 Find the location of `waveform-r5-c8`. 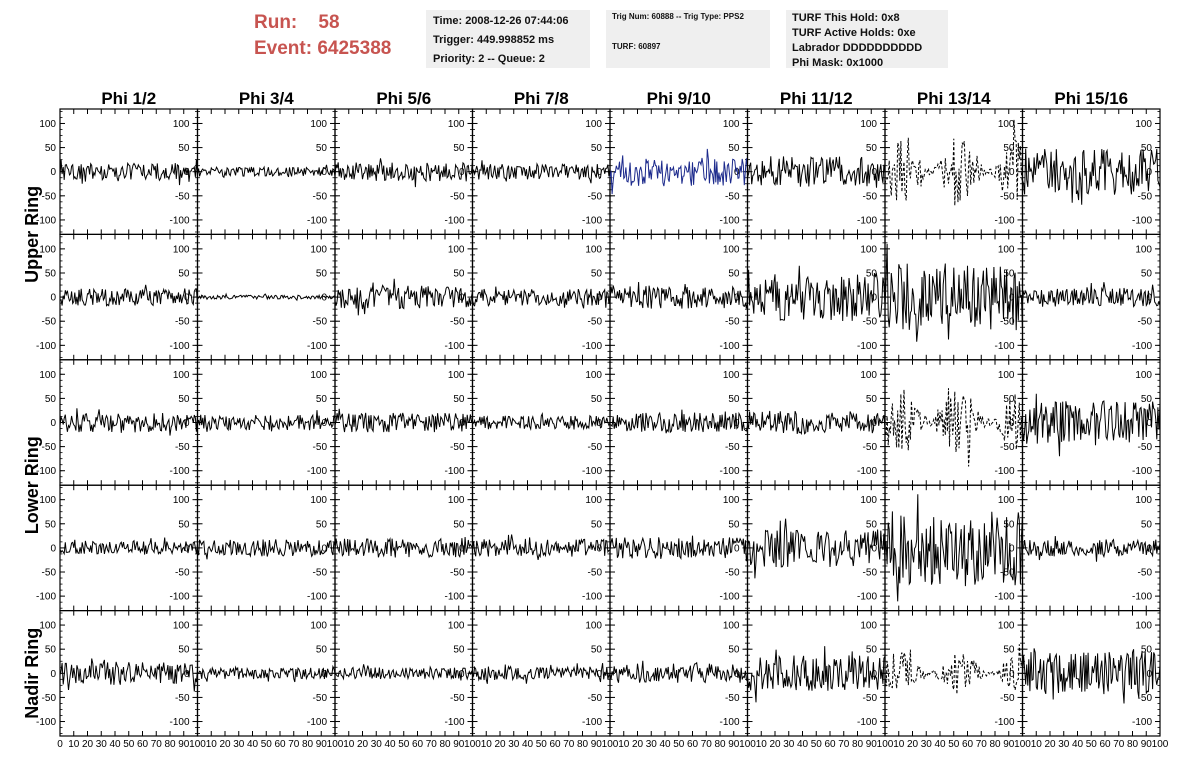

waveform-r5-c8 is located at coordinates (1091, 676).